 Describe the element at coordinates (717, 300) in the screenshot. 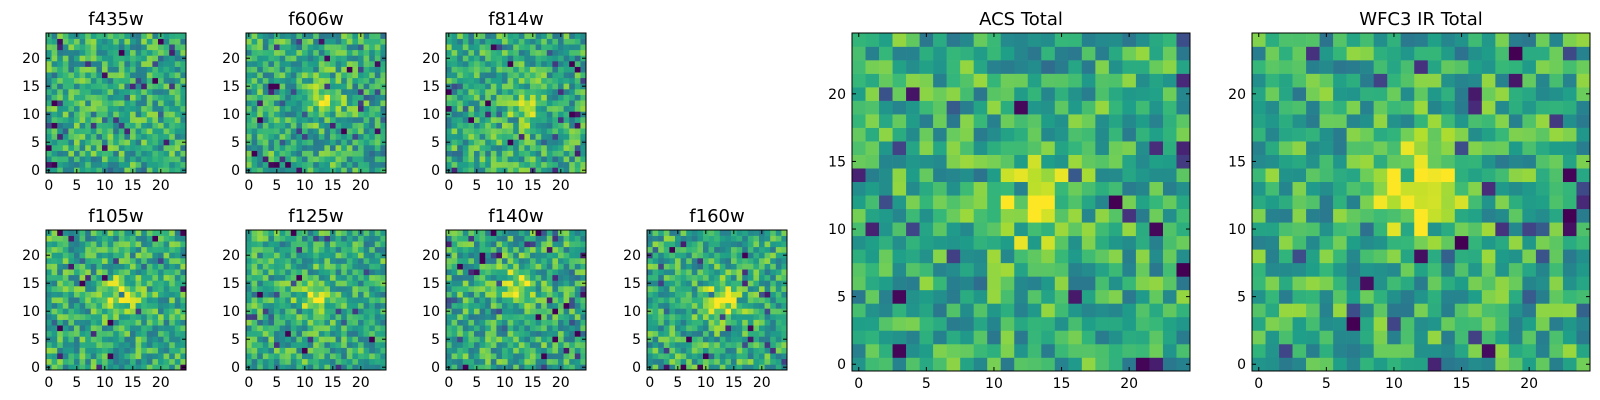

I see `axes-frame` at that location.